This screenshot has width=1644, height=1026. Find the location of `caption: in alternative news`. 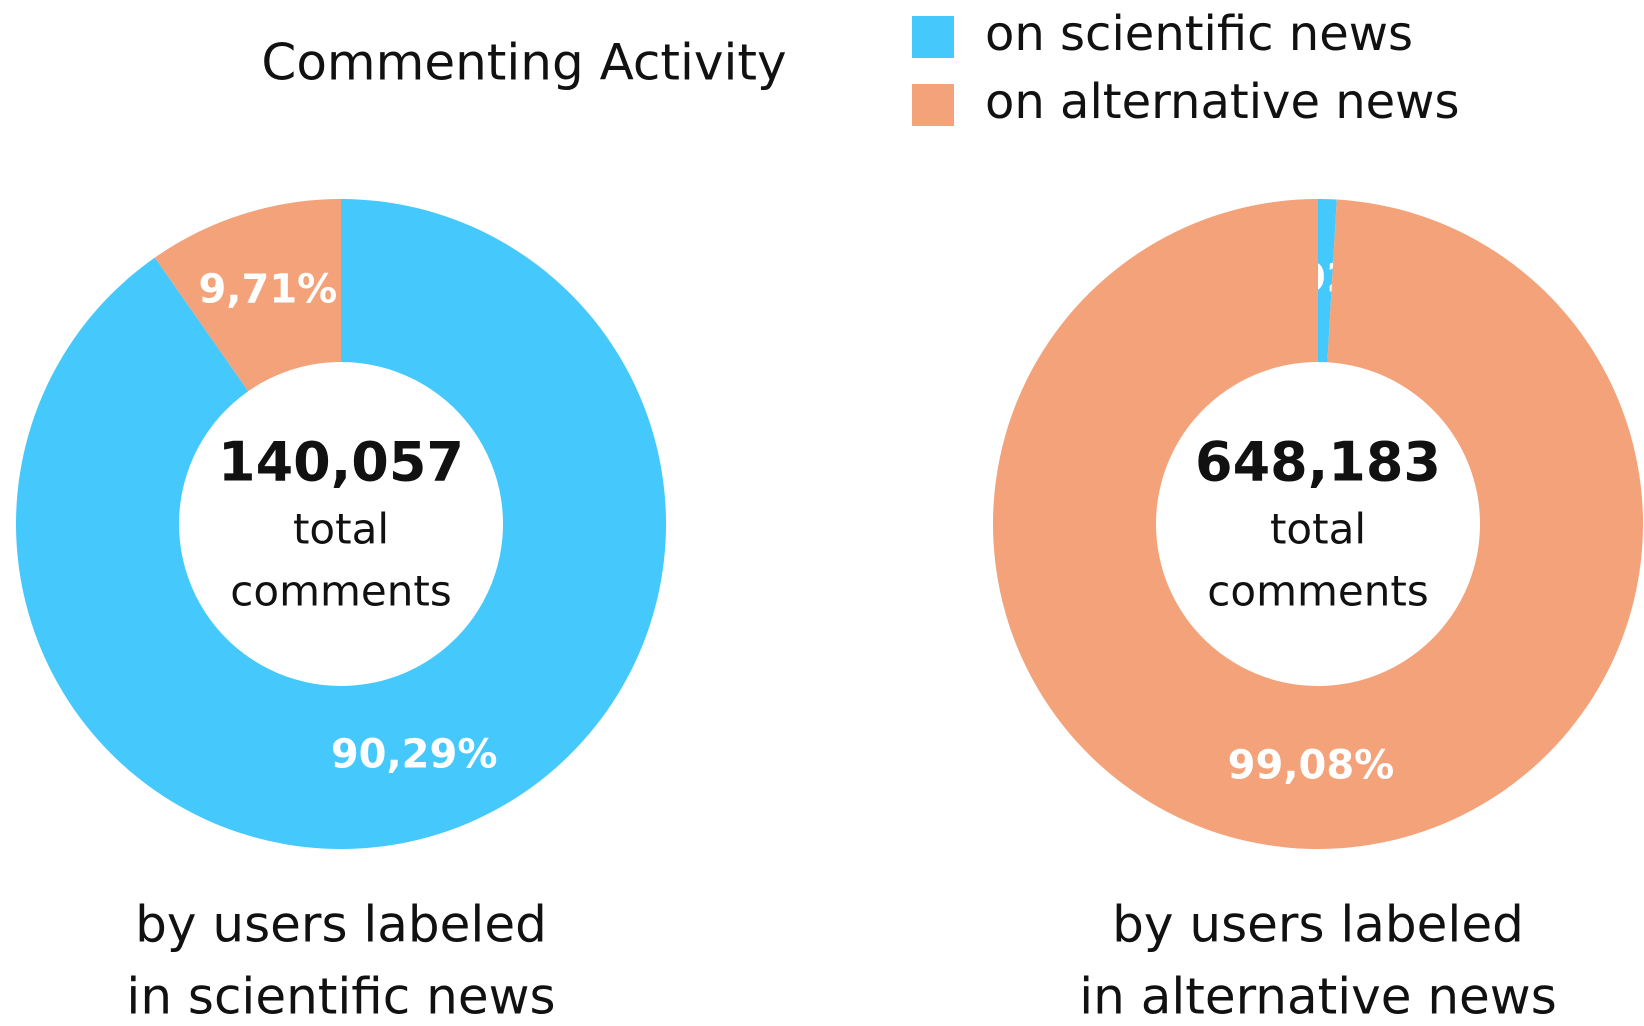

caption: in alternative news is located at coordinates (1318, 997).